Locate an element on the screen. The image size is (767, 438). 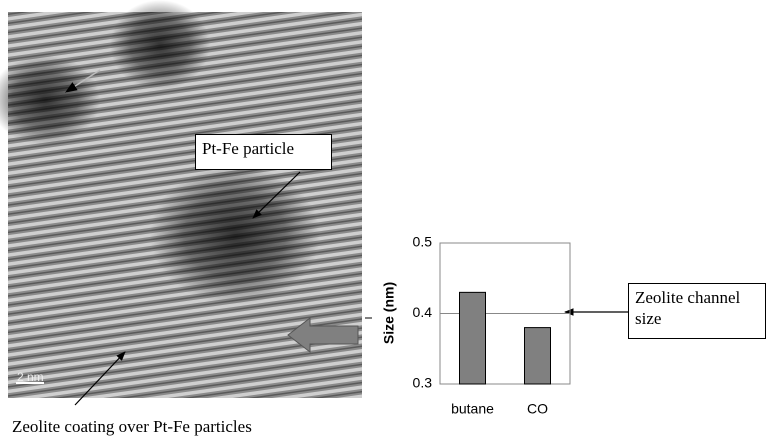
y-tick-label: 0.5 is located at coordinates (423, 242).